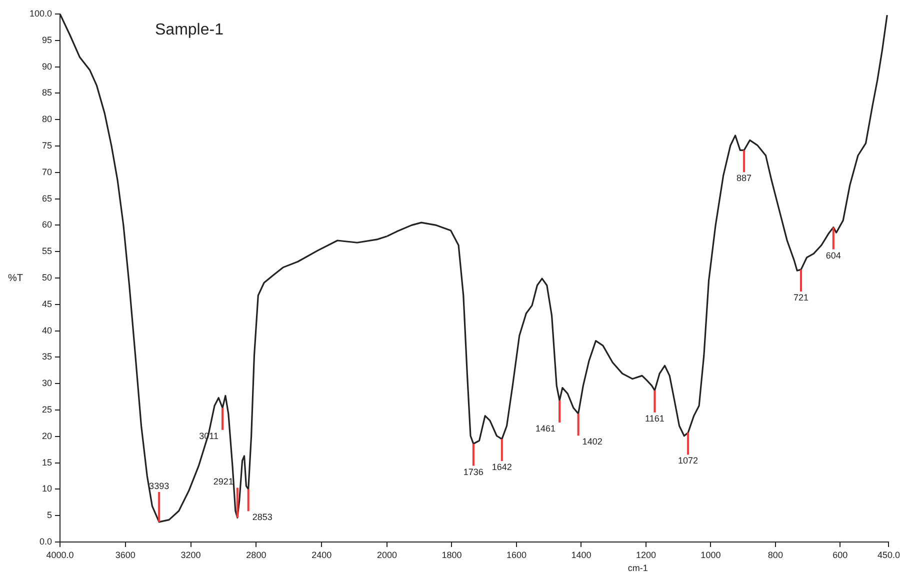  What do you see at coordinates (801, 297) in the screenshot?
I see `annotation: 721` at bounding box center [801, 297].